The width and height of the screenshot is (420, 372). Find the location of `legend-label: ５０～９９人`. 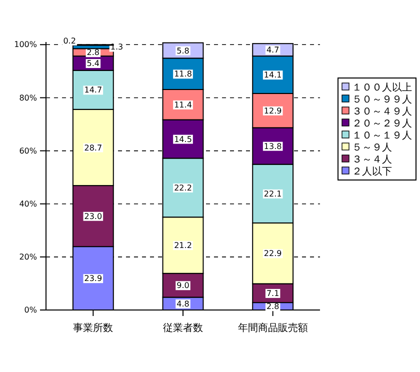

legend-label: ５０～９９人 is located at coordinates (382, 100).